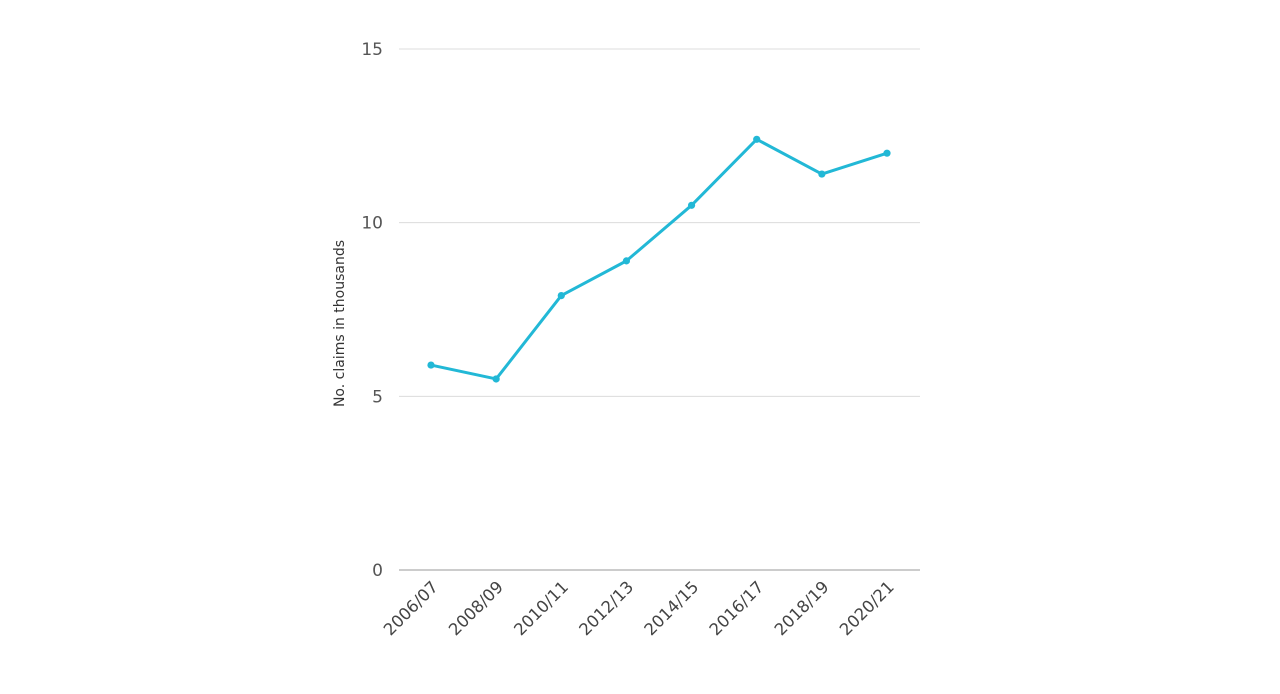  Describe the element at coordinates (802, 608) in the screenshot. I see `x-tick-label: 2018/19` at that location.